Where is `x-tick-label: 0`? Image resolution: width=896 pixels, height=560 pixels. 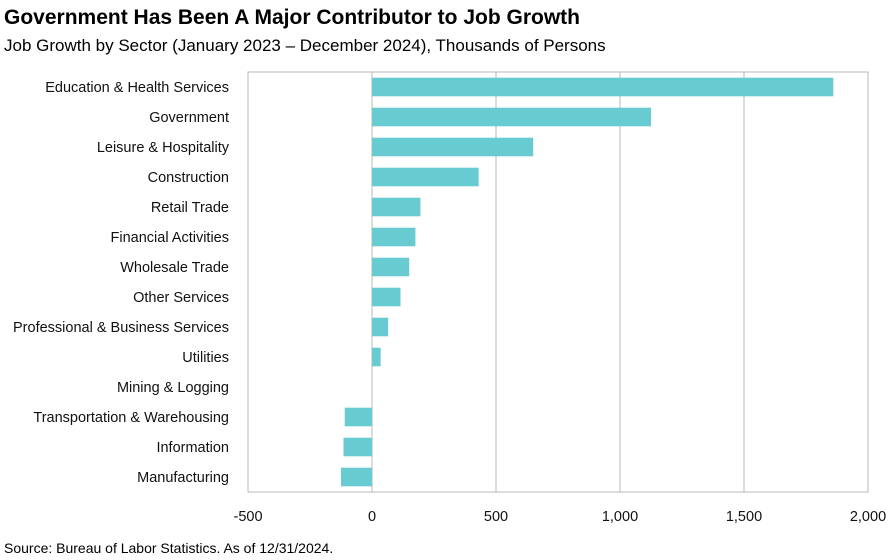 x-tick-label: 0 is located at coordinates (372, 517).